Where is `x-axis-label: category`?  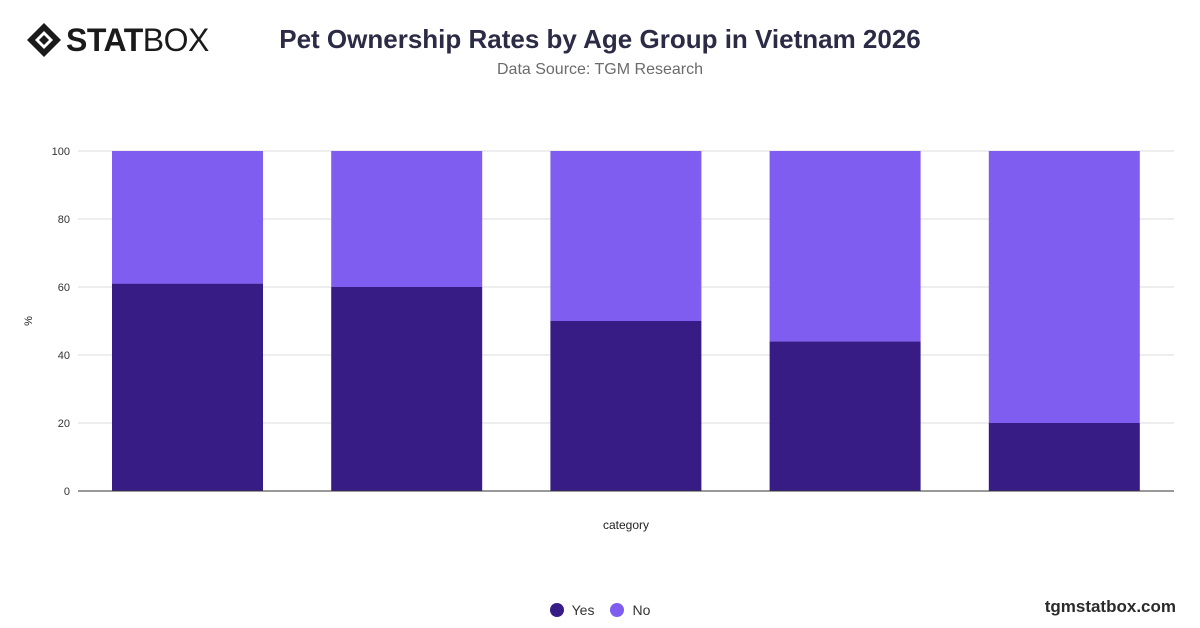
x-axis-label: category is located at coordinates (626, 525).